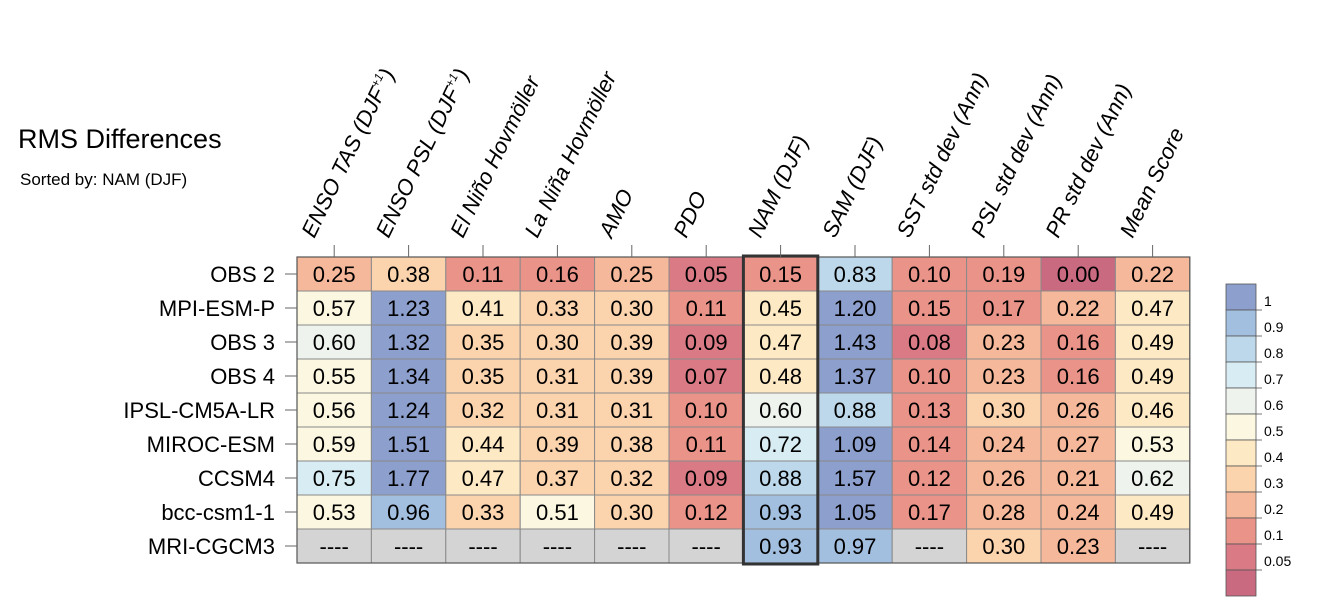  Describe the element at coordinates (780, 546) in the screenshot. I see `cell-value-label: 0.93` at that location.